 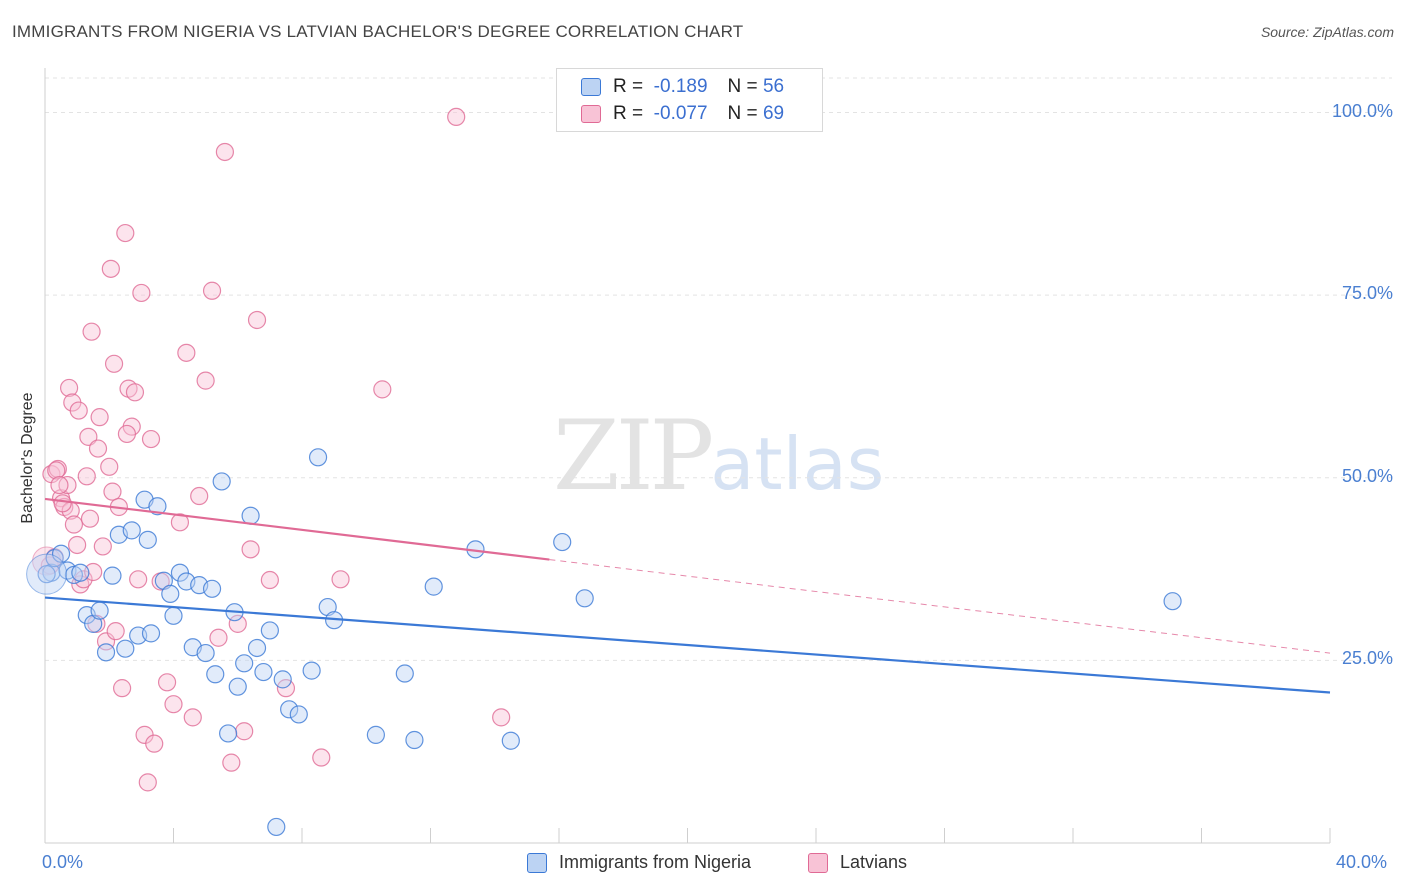 I want to click on legend-row-latvians: R = -0.077 N = 69, so click(x=682, y=114).